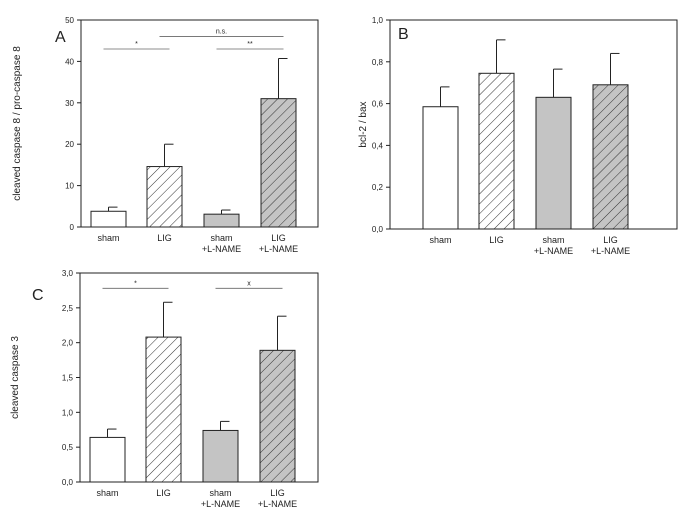 The width and height of the screenshot is (700, 522). Describe the element at coordinates (72, 227) in the screenshot. I see `y-tick-label: 0` at that location.